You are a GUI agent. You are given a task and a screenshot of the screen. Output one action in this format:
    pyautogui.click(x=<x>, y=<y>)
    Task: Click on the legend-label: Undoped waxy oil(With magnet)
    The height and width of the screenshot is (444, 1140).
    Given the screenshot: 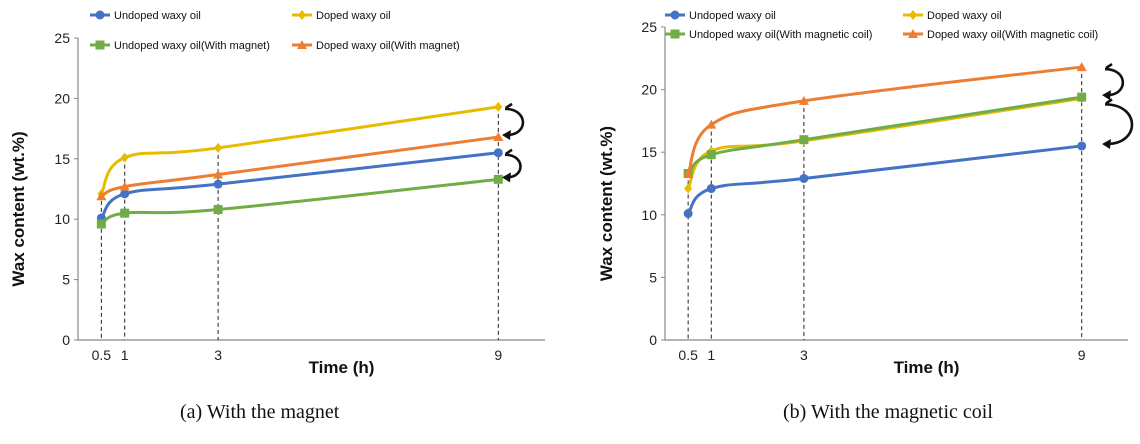 What is the action you would take?
    pyautogui.click(x=192, y=46)
    